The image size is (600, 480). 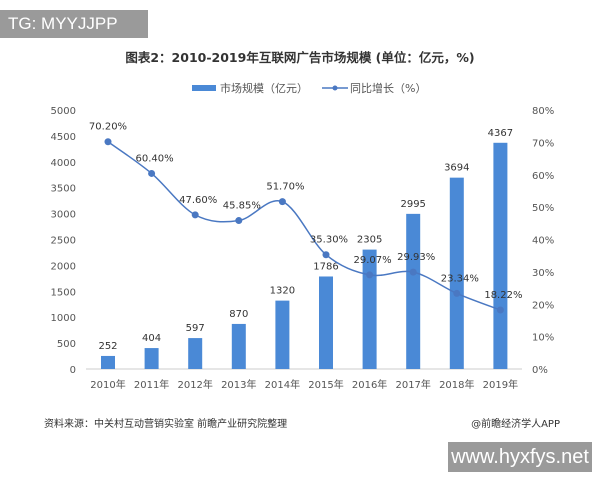 What do you see at coordinates (456, 384) in the screenshot?
I see `x-tick-label: 2018年` at bounding box center [456, 384].